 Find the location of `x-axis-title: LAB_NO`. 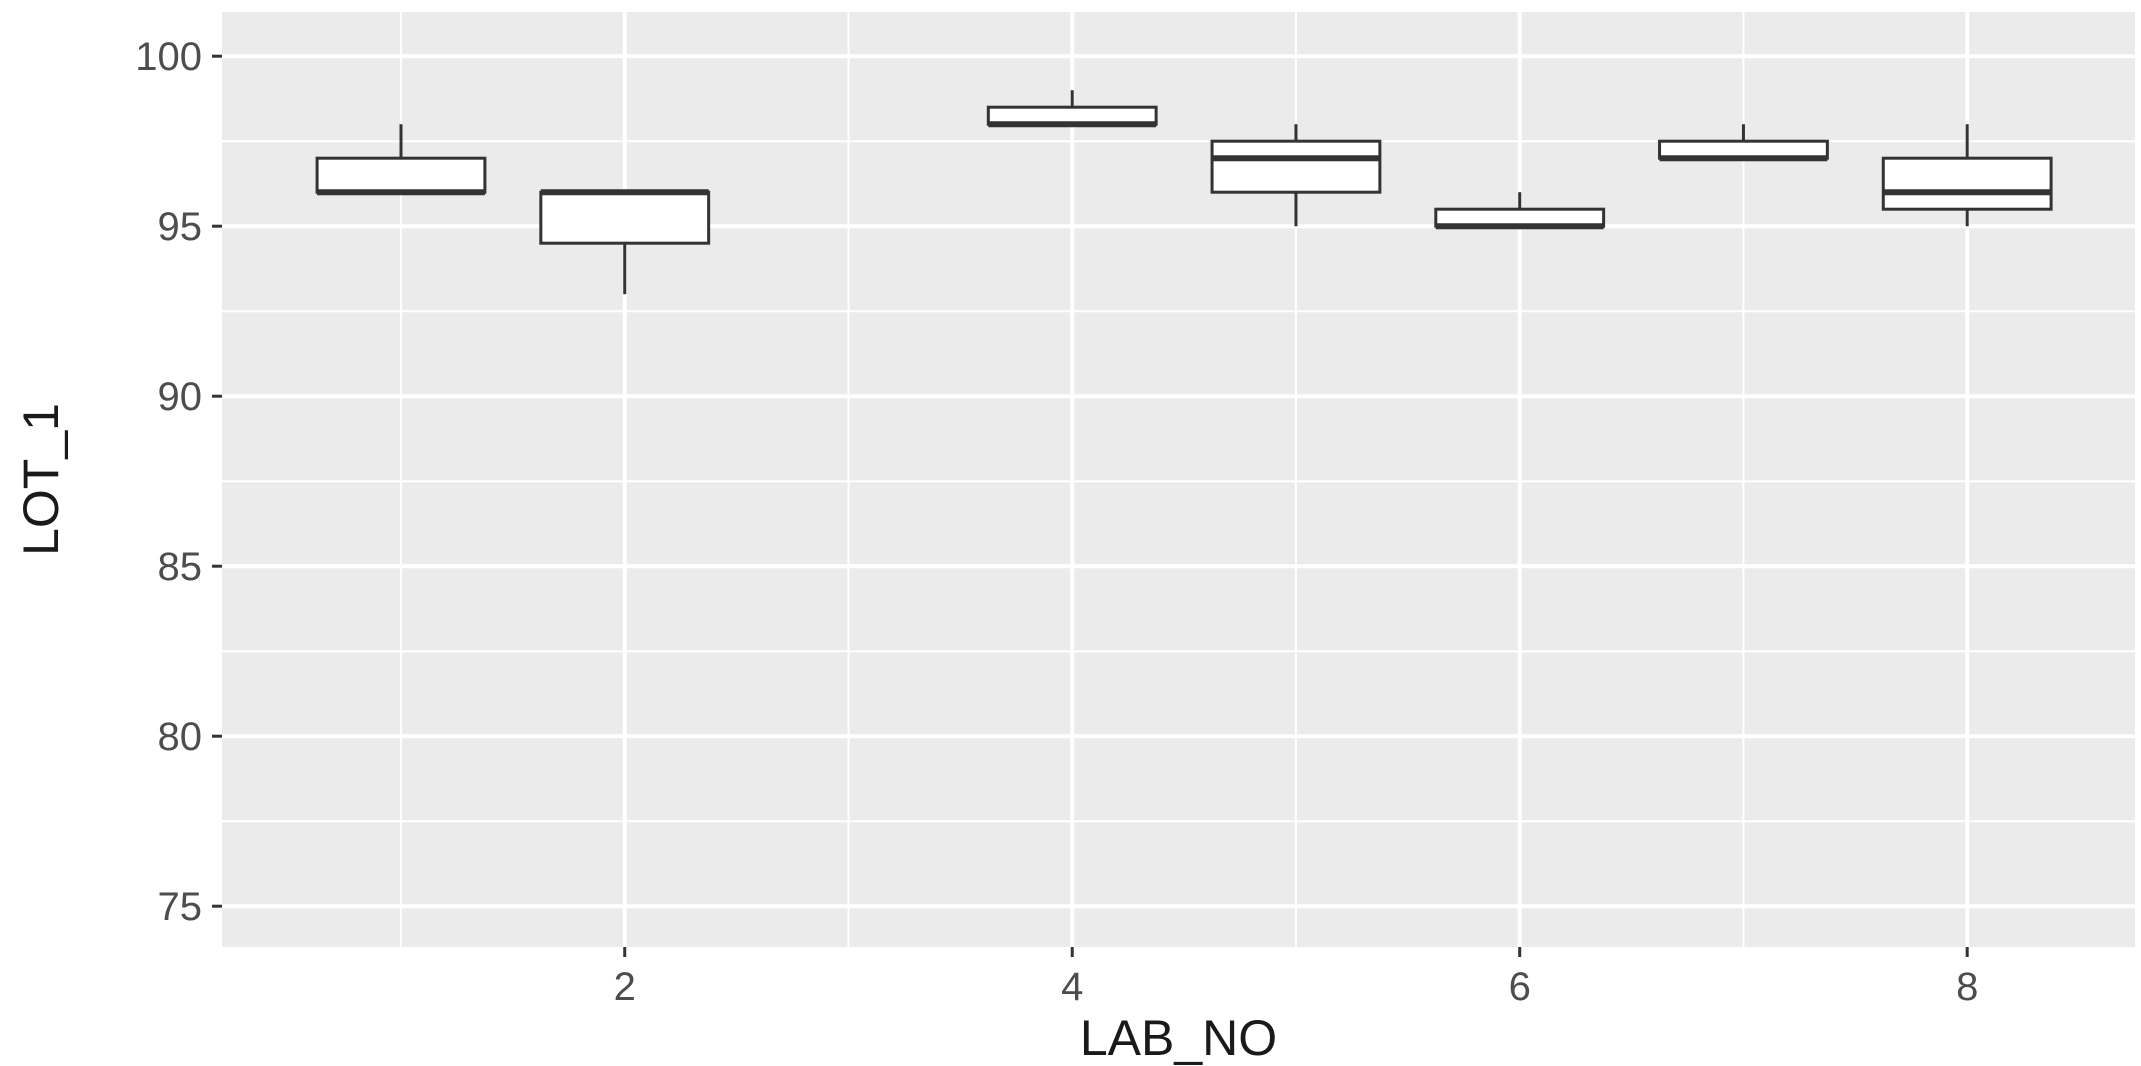

x-axis-title: LAB_NO is located at coordinates (1178, 1038).